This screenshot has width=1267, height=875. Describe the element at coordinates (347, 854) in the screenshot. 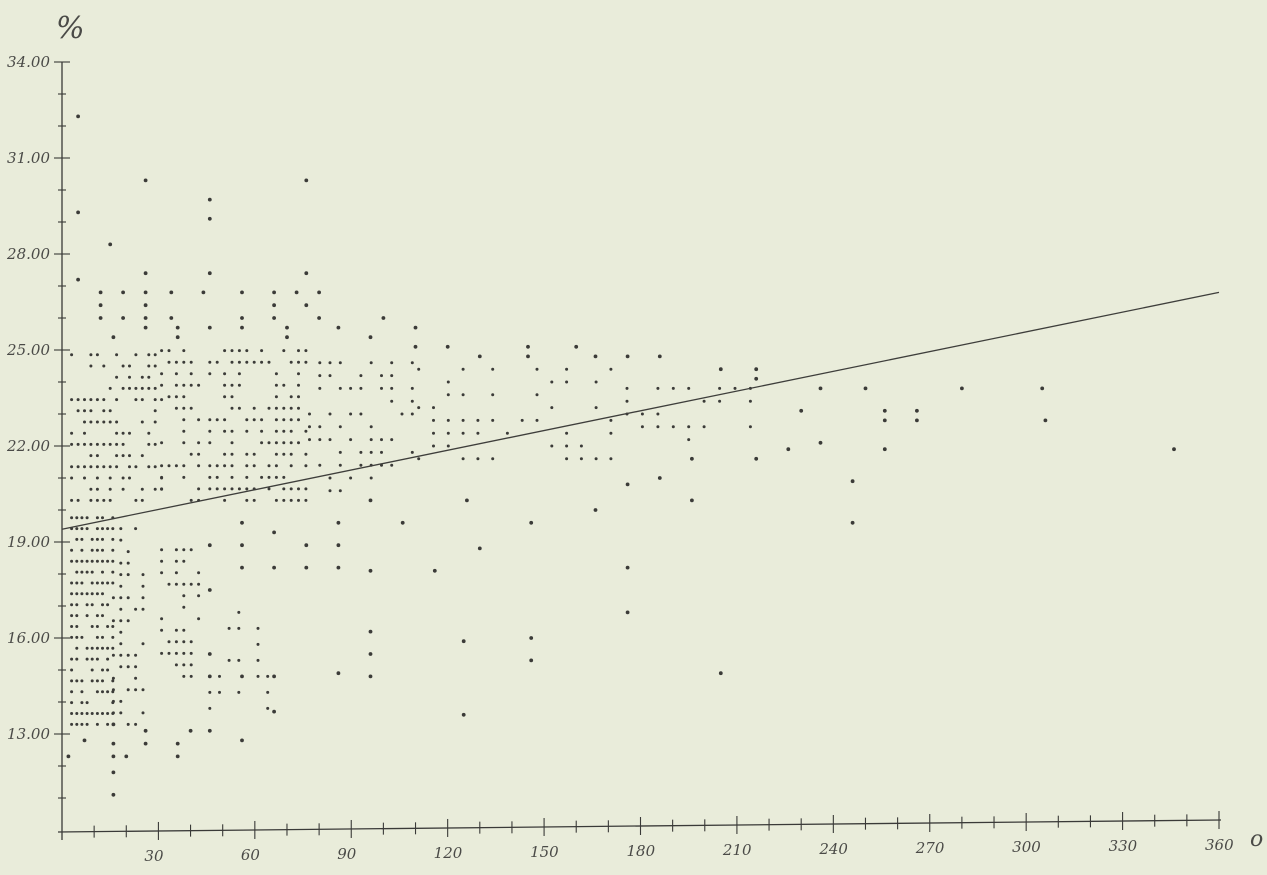

I see `x-tick-label: 90` at that location.